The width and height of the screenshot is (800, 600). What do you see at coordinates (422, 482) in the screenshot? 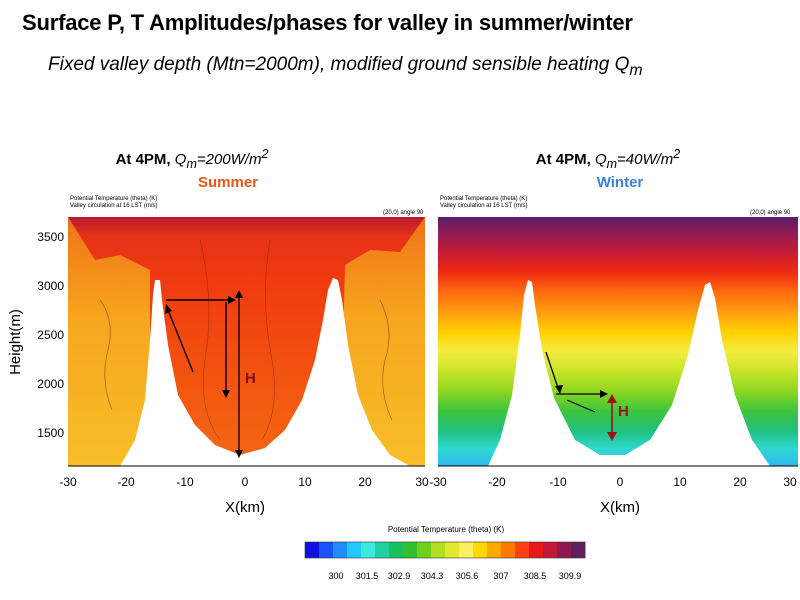
I see `summer-xtick-30: 30` at bounding box center [422, 482].